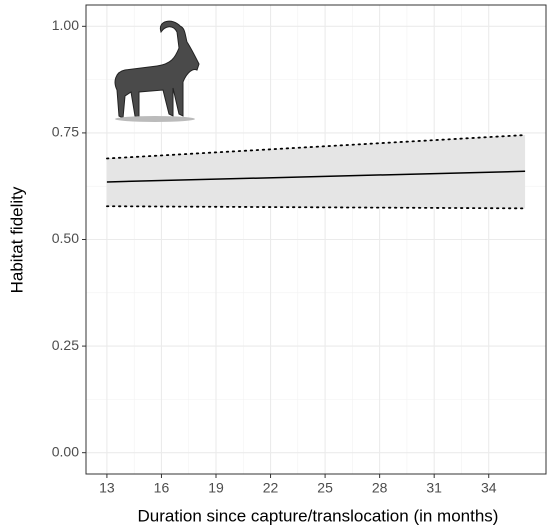 Image resolution: width=552 pixels, height=530 pixels. Describe the element at coordinates (65, 132) in the screenshot. I see `y-tick-label: 0.75` at that location.